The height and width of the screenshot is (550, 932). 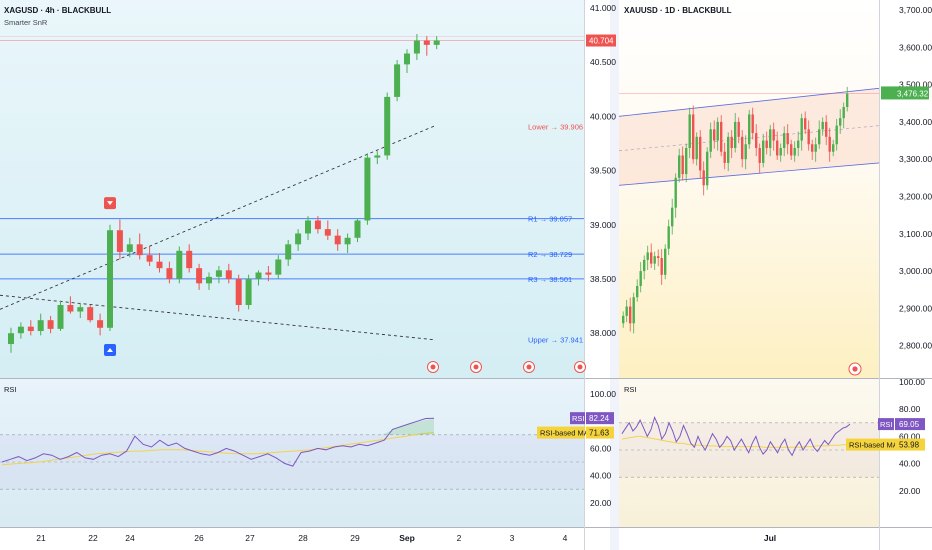 I want to click on left-indicator-name: Smarter SnR, so click(x=26, y=22).